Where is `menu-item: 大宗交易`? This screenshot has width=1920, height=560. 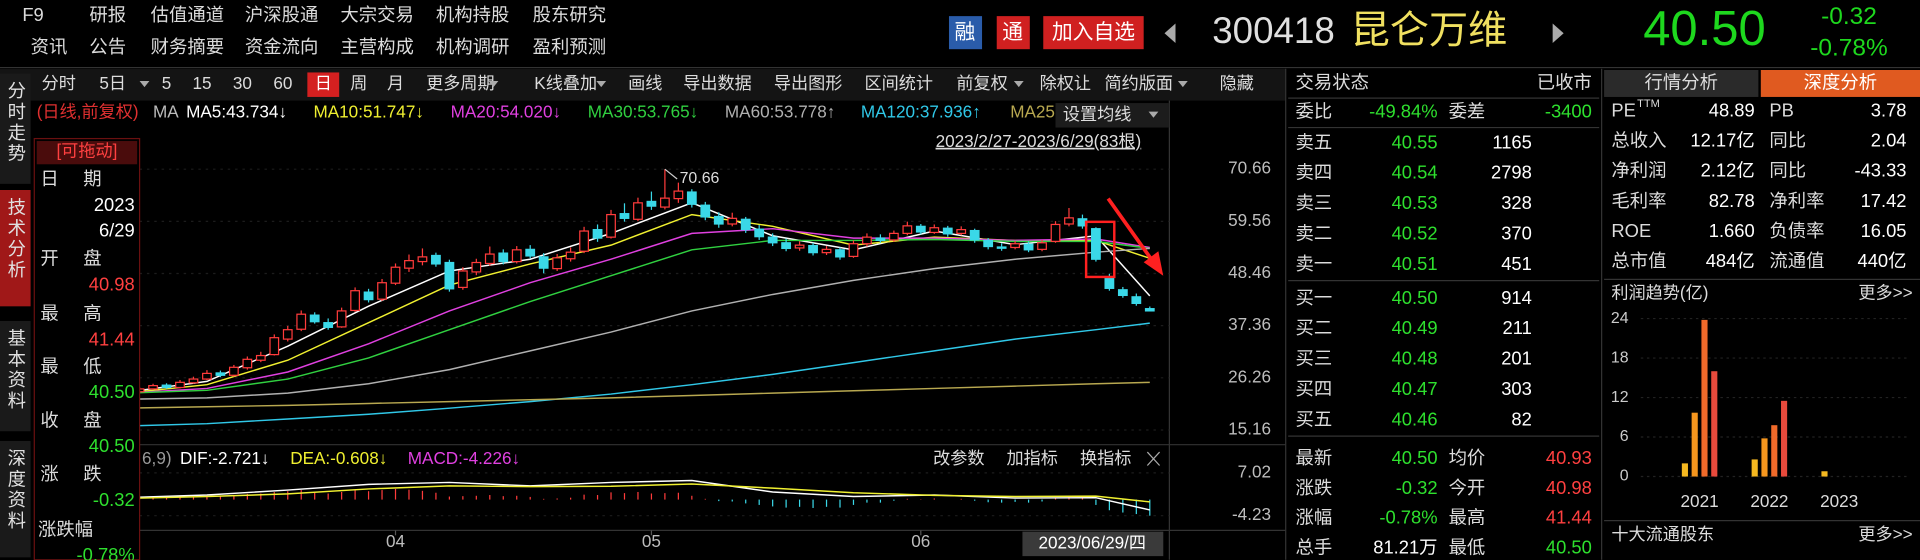
menu-item: 大宗交易 is located at coordinates (376, 14).